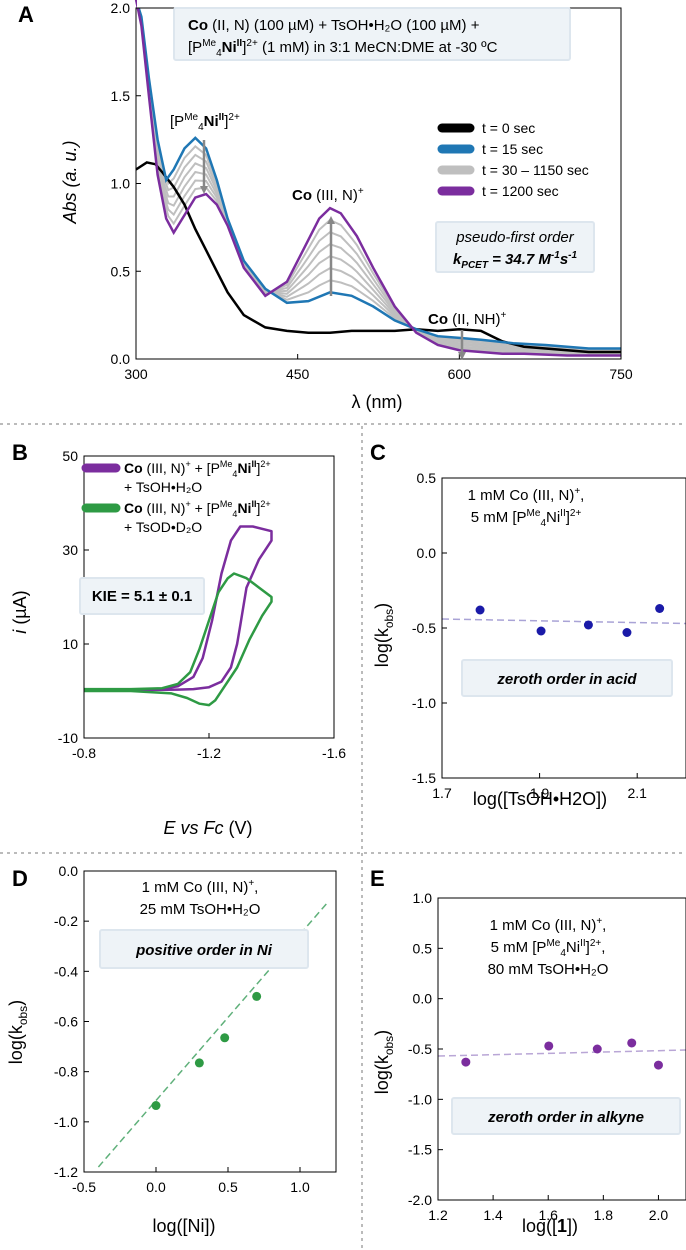 The height and width of the screenshot is (1250, 686). Describe the element at coordinates (133, 468) in the screenshot. I see `cv-legend-part: Co` at that location.